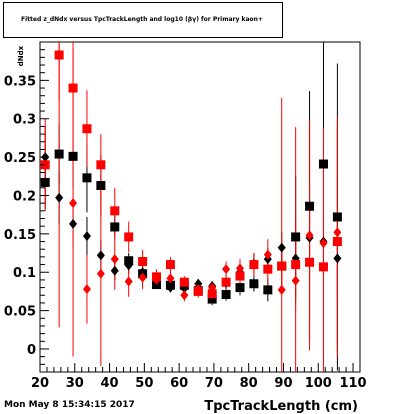  I want to click on x-tick-label: 30, so click(75, 383).